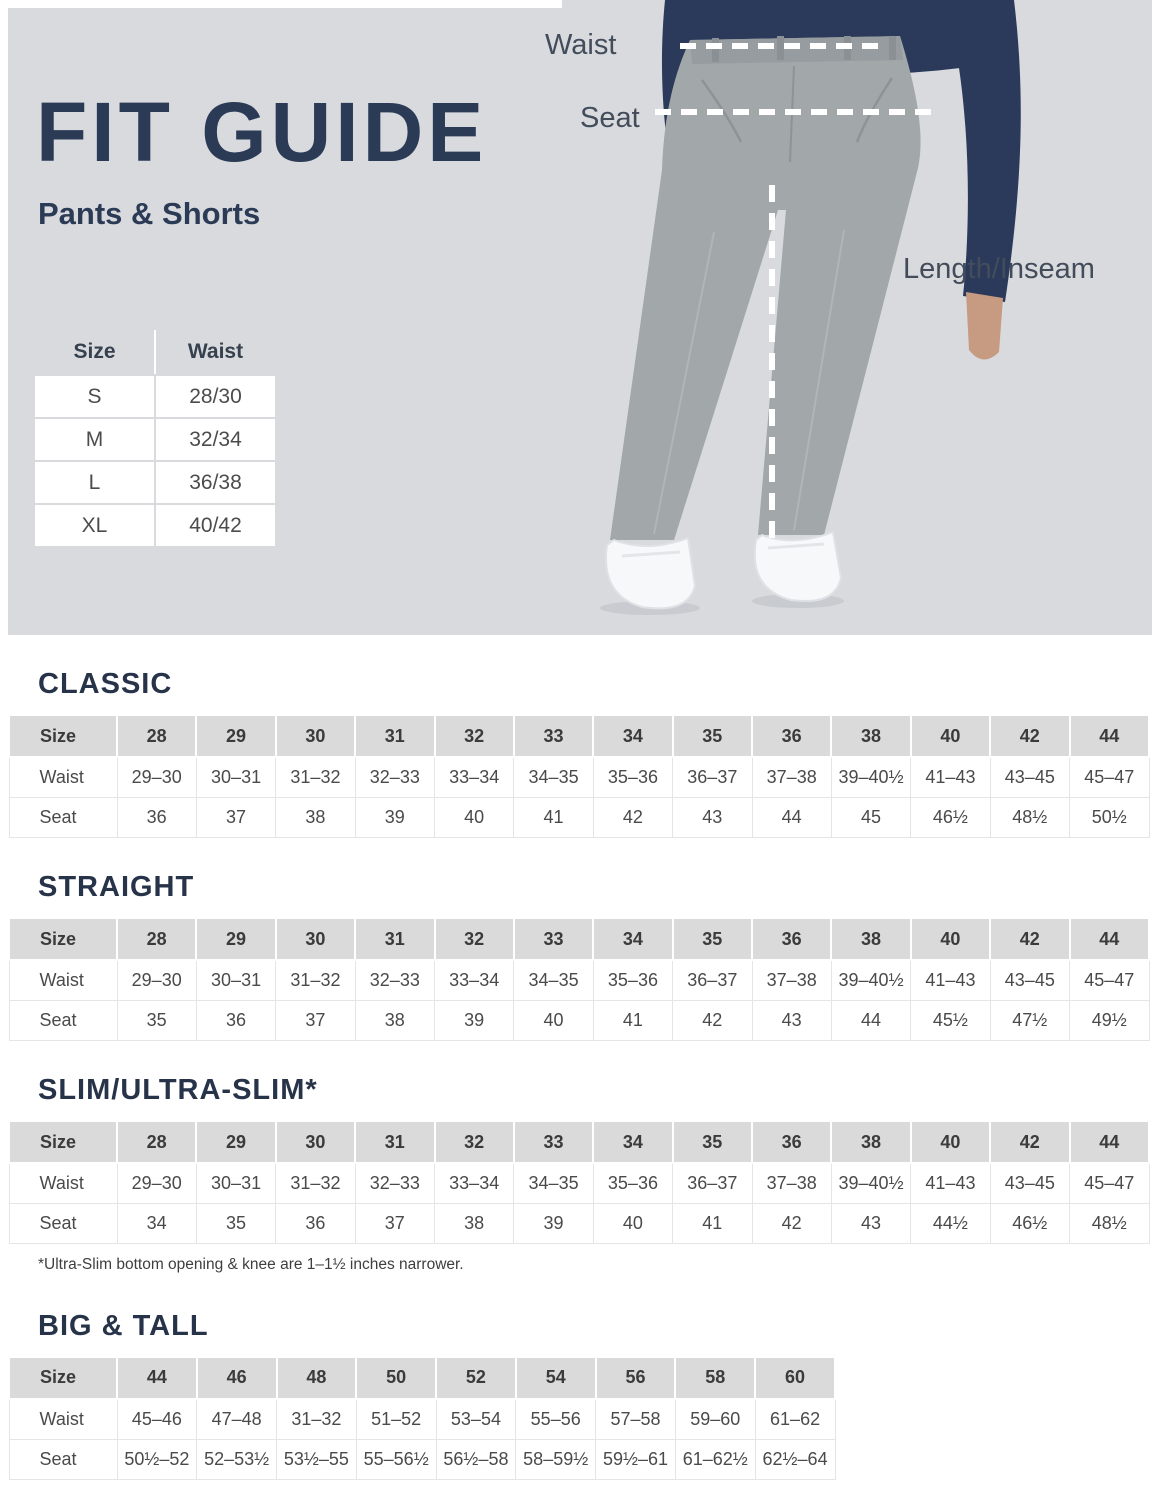 The width and height of the screenshot is (1158, 1500). I want to click on seat-measure-label: Seat, so click(610, 118).